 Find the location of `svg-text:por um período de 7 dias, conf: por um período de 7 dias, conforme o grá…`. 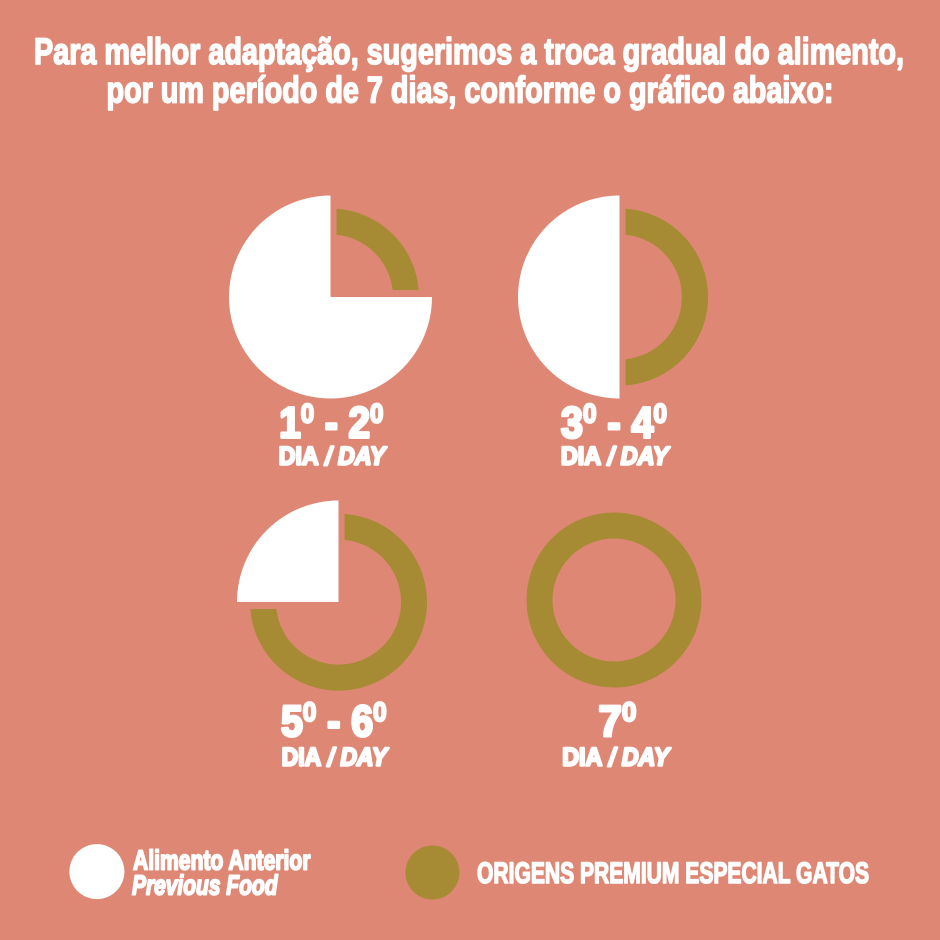

svg-text:por um período de 7 dias, conf: por um período de 7 dias, conforme o grá… is located at coordinates (470, 90).